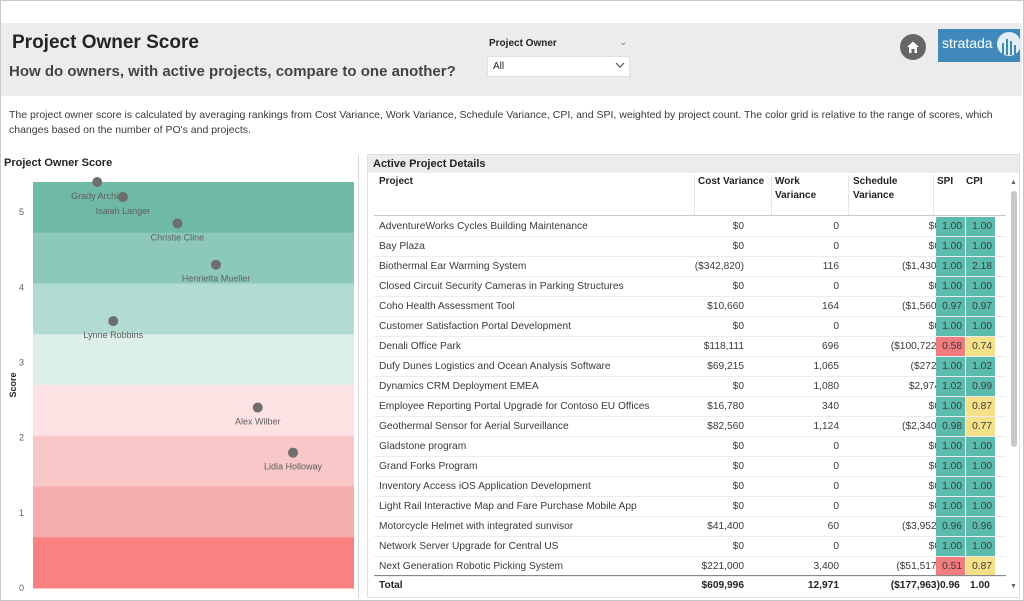 This screenshot has height=601, width=1024. Describe the element at coordinates (915, 585) in the screenshot. I see `total-schedule-variance: ($177,963)` at that location.